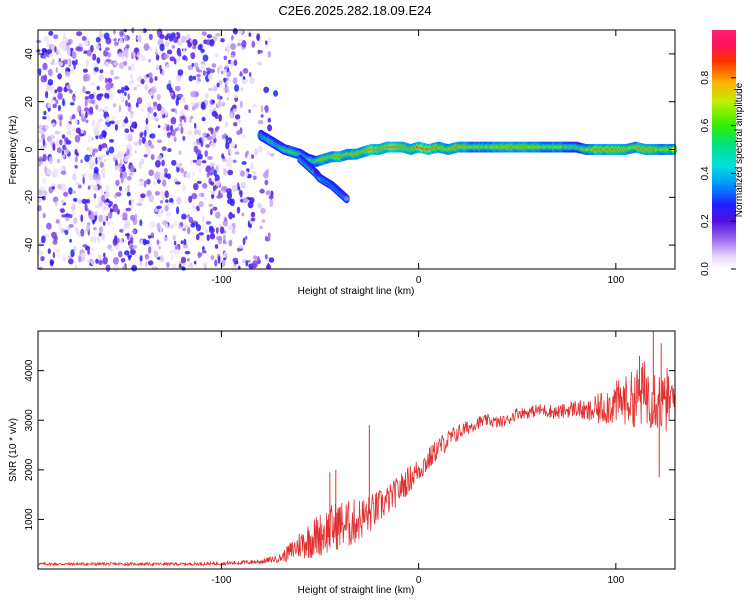 The height and width of the screenshot is (605, 750). Describe the element at coordinates (29, 469) in the screenshot. I see `y-tick-label: 2000` at that location.